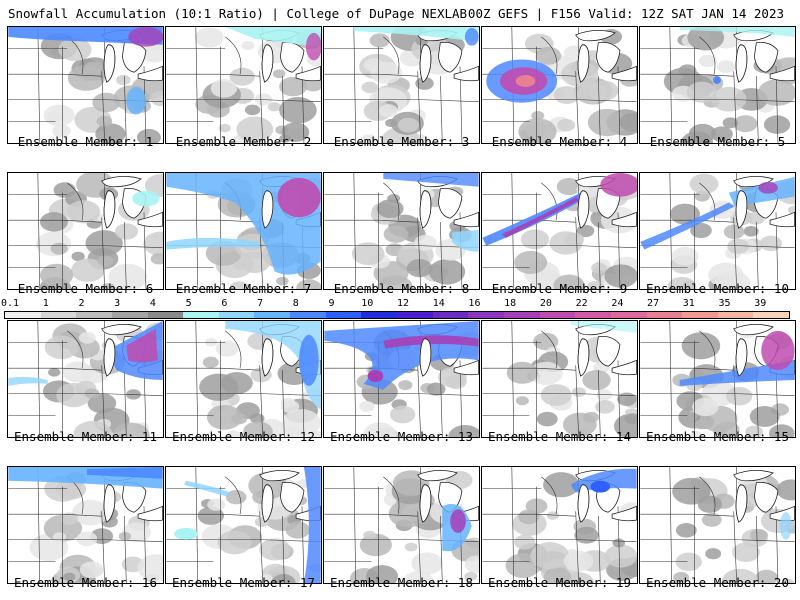  What do you see at coordinates (10, 303) in the screenshot?
I see `colorbar-label: 0.1` at bounding box center [10, 303].